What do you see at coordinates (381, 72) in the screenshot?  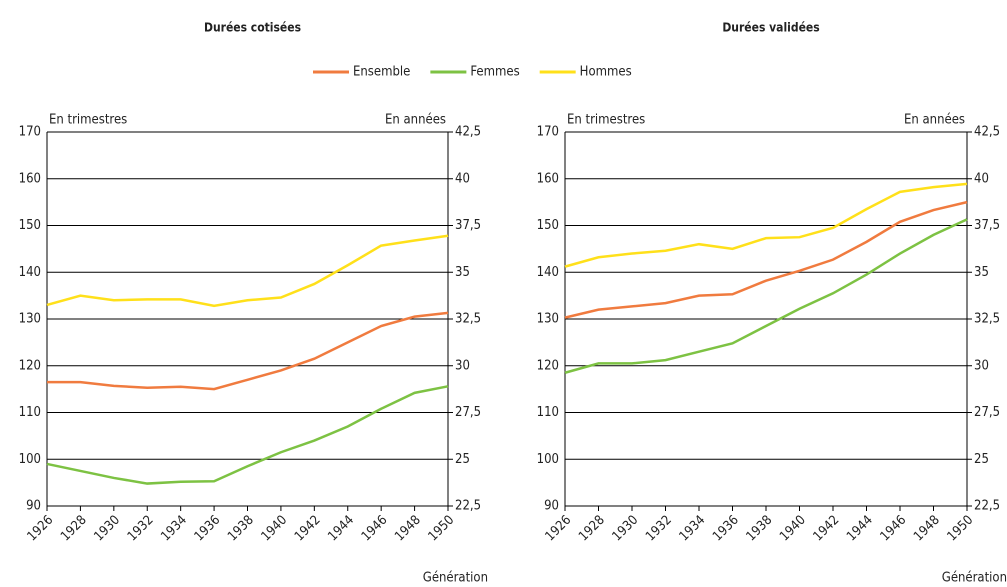 I see `legend-label: Ensemble` at bounding box center [381, 72].